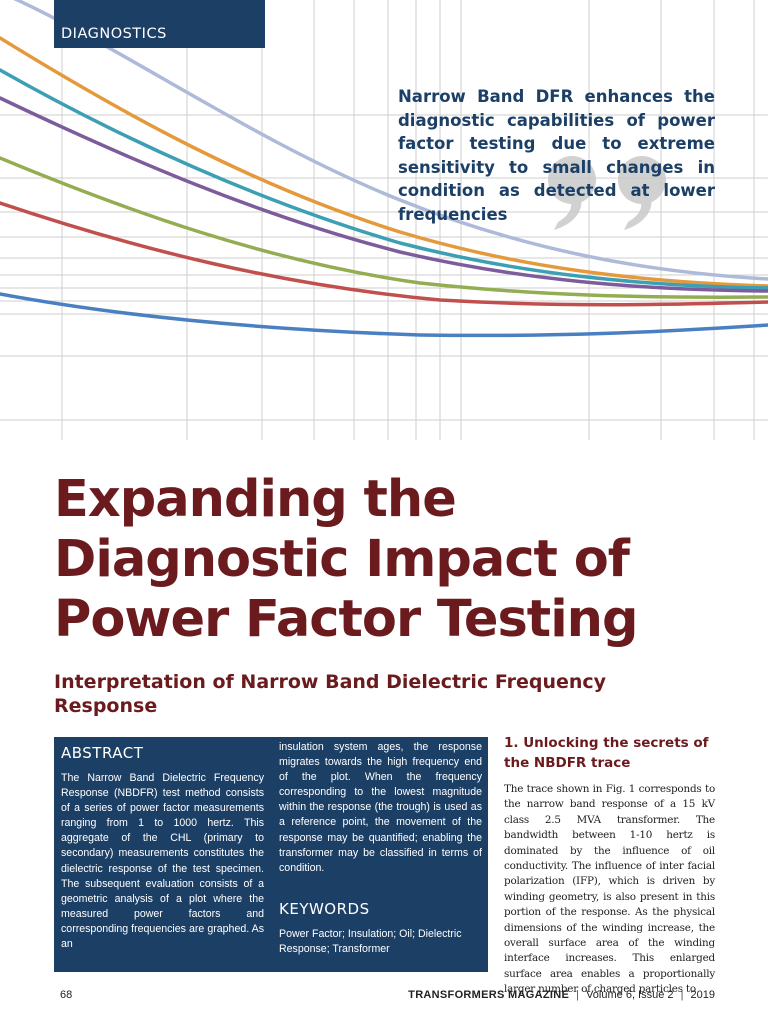 The width and height of the screenshot is (768, 1024). What do you see at coordinates (342, 559) in the screenshot?
I see `article-title-line-2: Diagnostic Impact of` at bounding box center [342, 559].